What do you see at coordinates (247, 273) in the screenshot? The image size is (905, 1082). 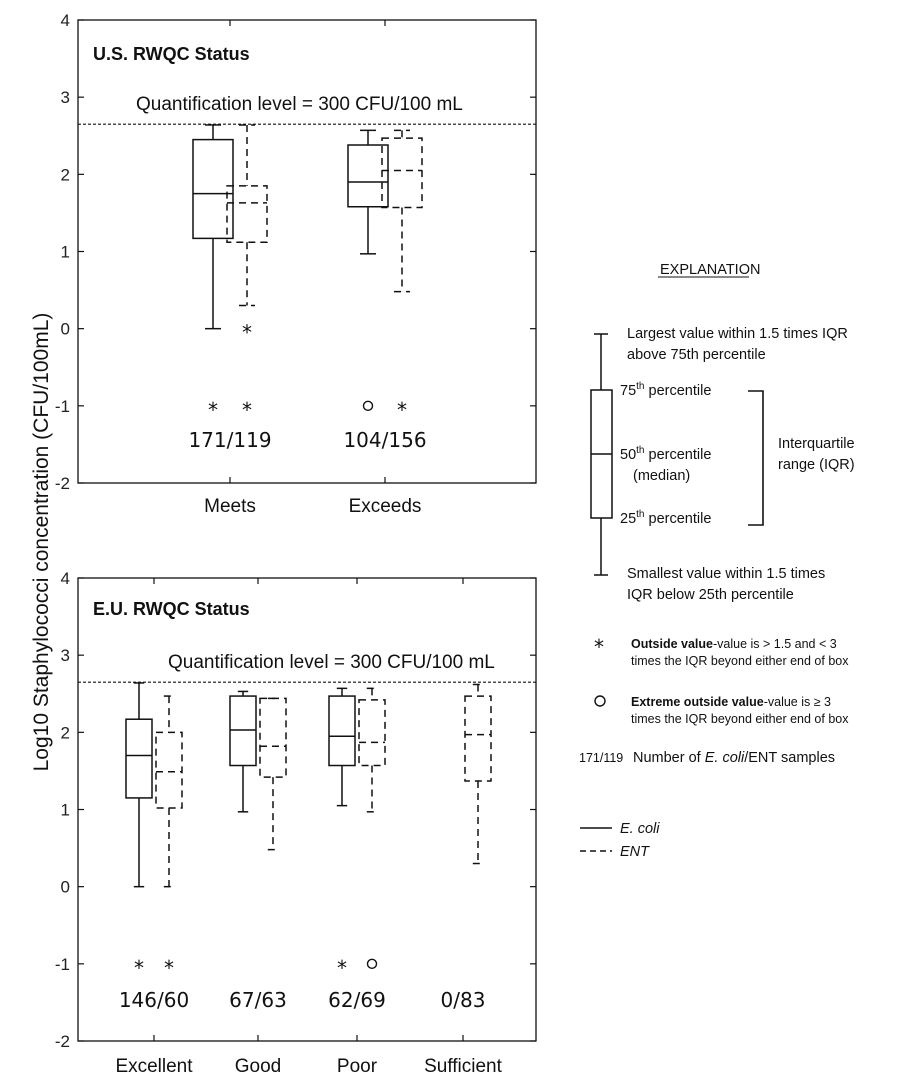 I see `ent-box-0: **` at bounding box center [247, 273].